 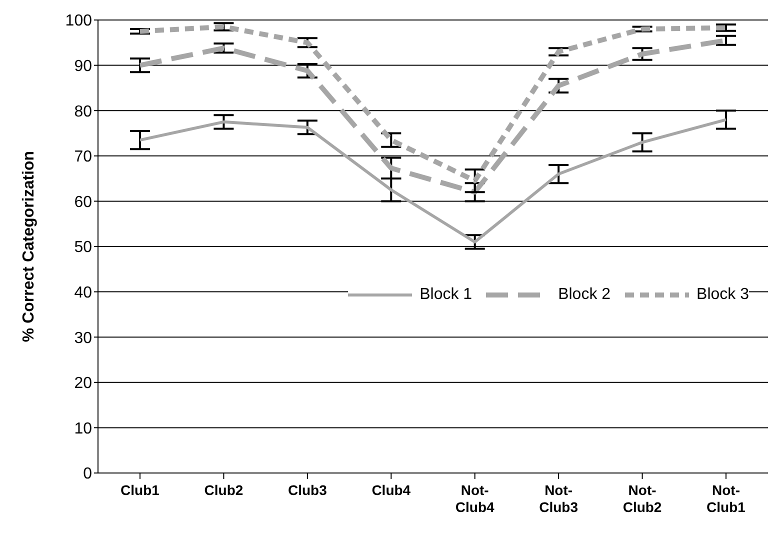 What do you see at coordinates (726, 498) in the screenshot?
I see `x-tick-label: Not-Club1` at bounding box center [726, 498].